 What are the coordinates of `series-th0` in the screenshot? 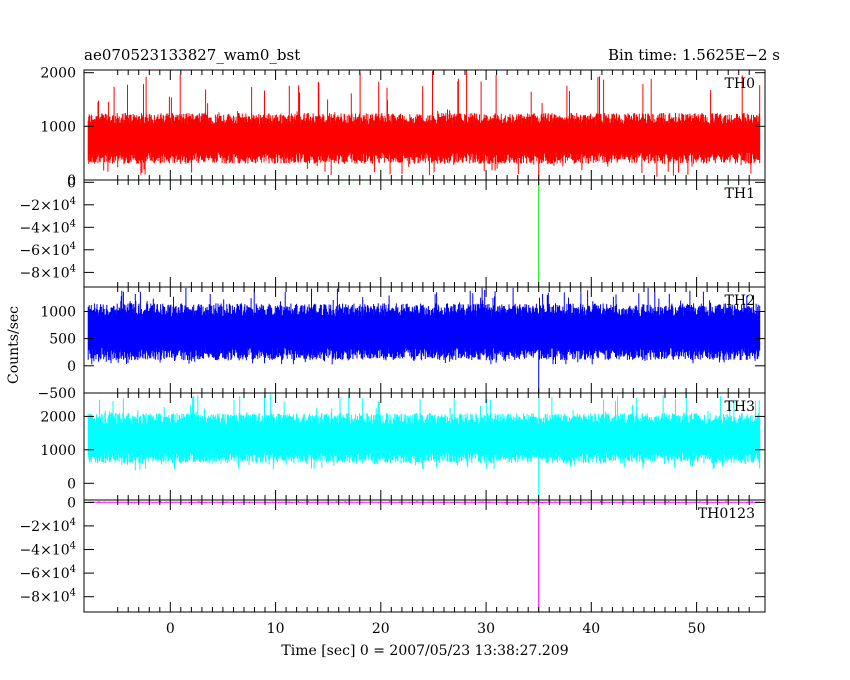 It's located at (424, 125).